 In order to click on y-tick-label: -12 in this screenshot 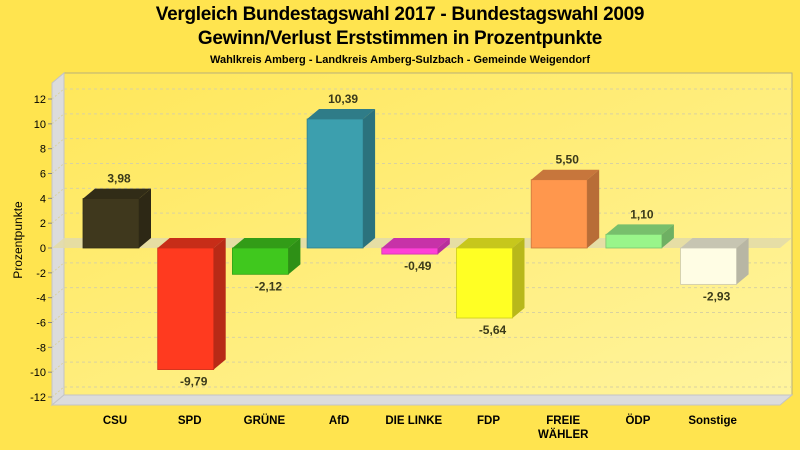, I will do `click(38, 398)`.